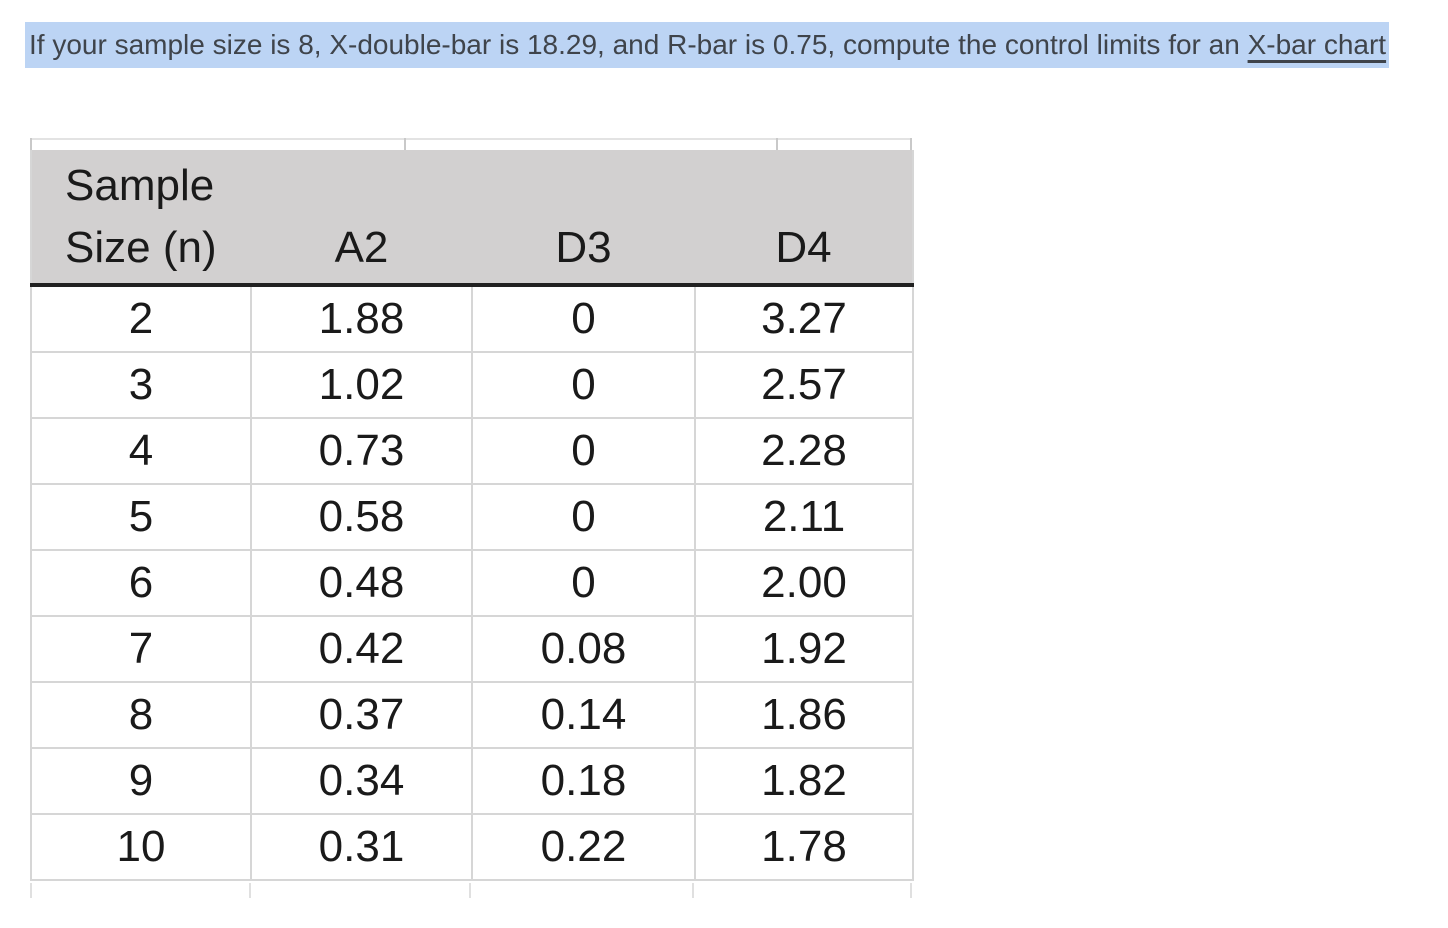 This screenshot has height=928, width=1448. What do you see at coordinates (361, 781) in the screenshot?
I see `table-cell: 0.34` at bounding box center [361, 781].